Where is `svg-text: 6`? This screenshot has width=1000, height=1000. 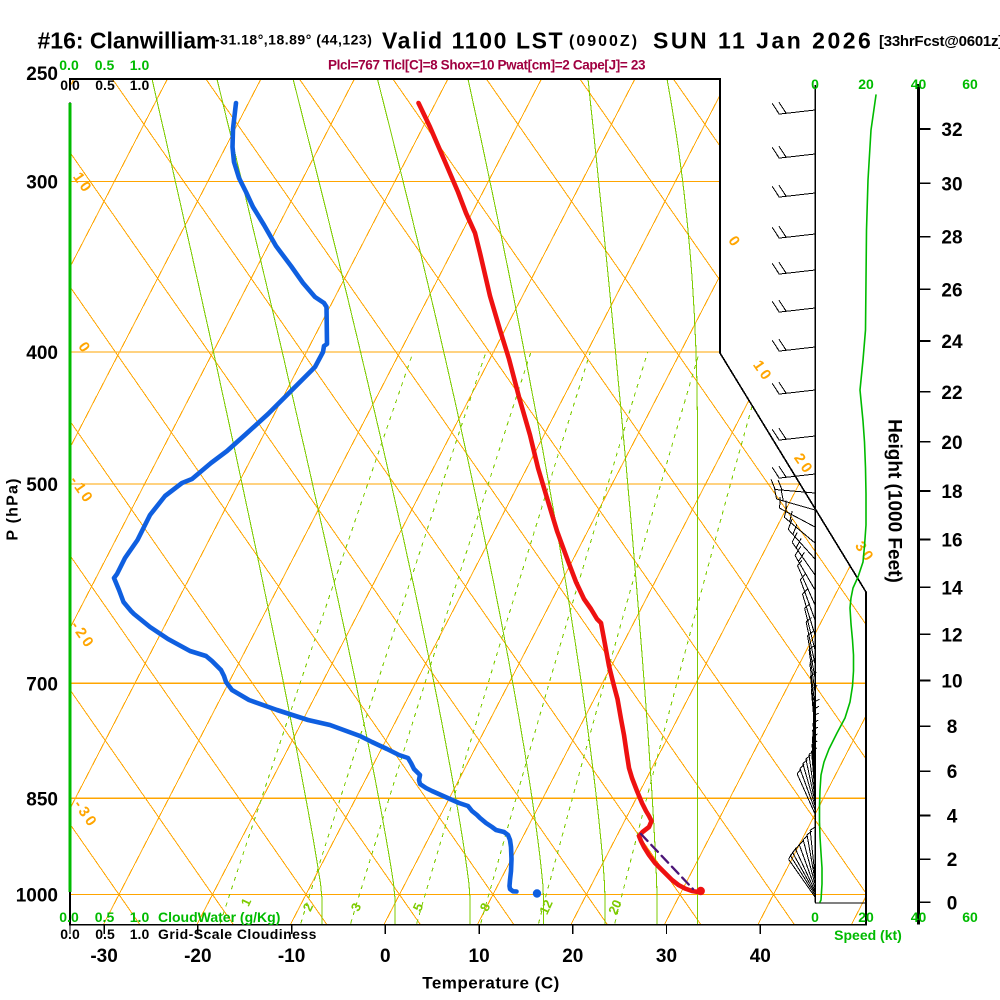 svg-text: 6 is located at coordinates (952, 772).